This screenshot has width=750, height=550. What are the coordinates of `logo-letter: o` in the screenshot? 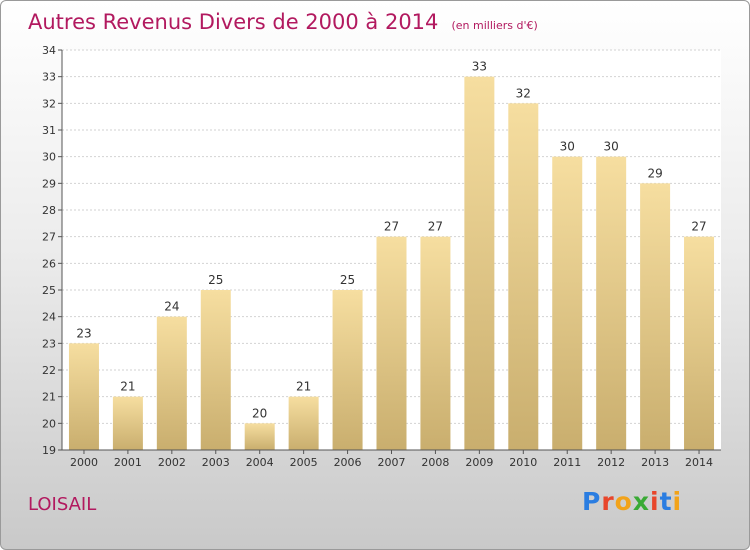 It's located at (623, 501).